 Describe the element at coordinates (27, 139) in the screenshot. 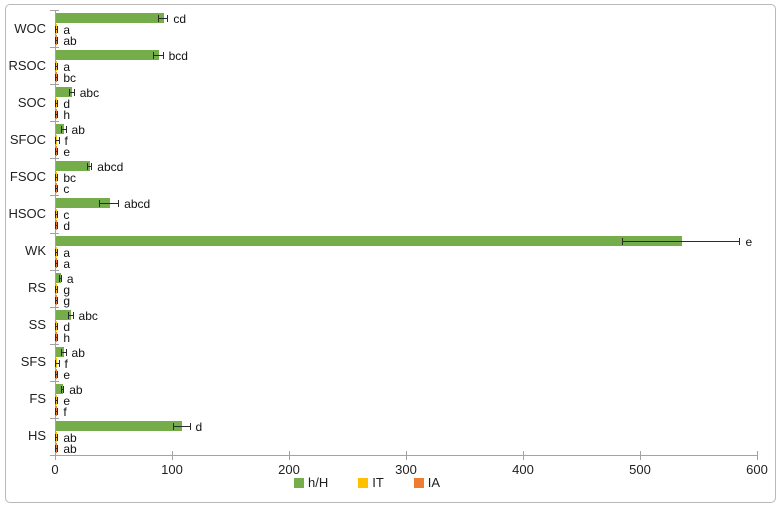

I see `category-label: SFOC` at that location.